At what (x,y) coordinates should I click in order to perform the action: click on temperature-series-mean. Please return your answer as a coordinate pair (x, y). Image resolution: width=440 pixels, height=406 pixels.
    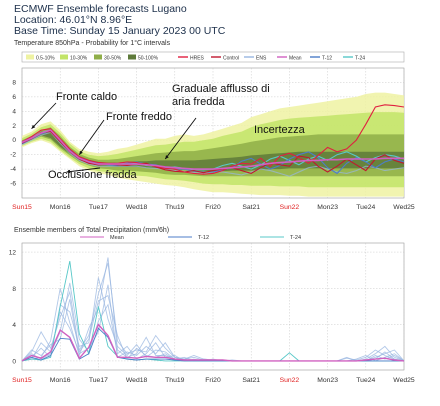
    Looking at the image, I should click on (212, 149).